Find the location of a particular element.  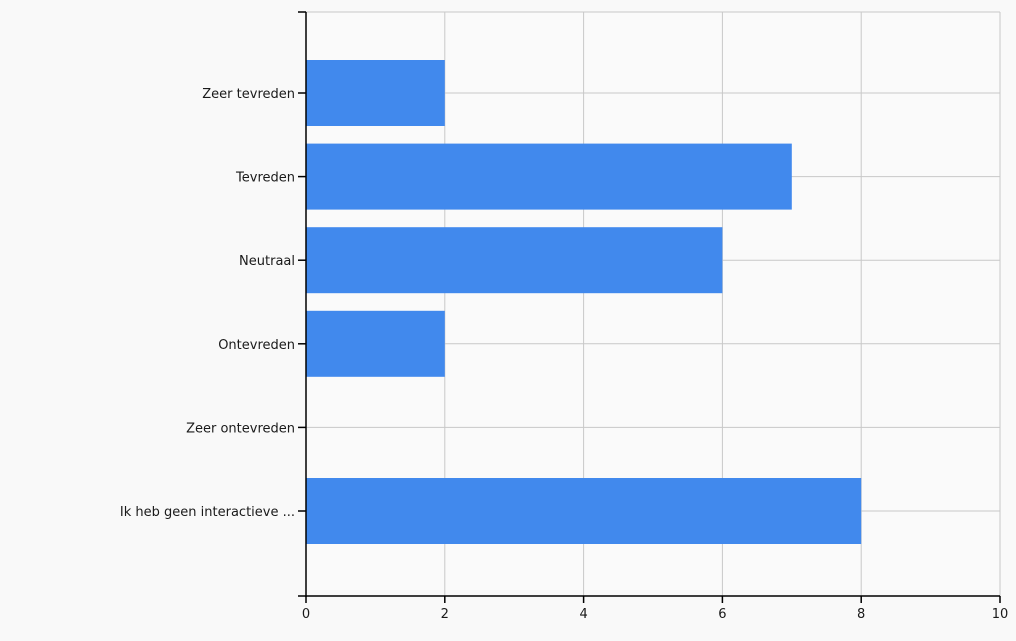

x-tick-label: 10 is located at coordinates (1000, 614).